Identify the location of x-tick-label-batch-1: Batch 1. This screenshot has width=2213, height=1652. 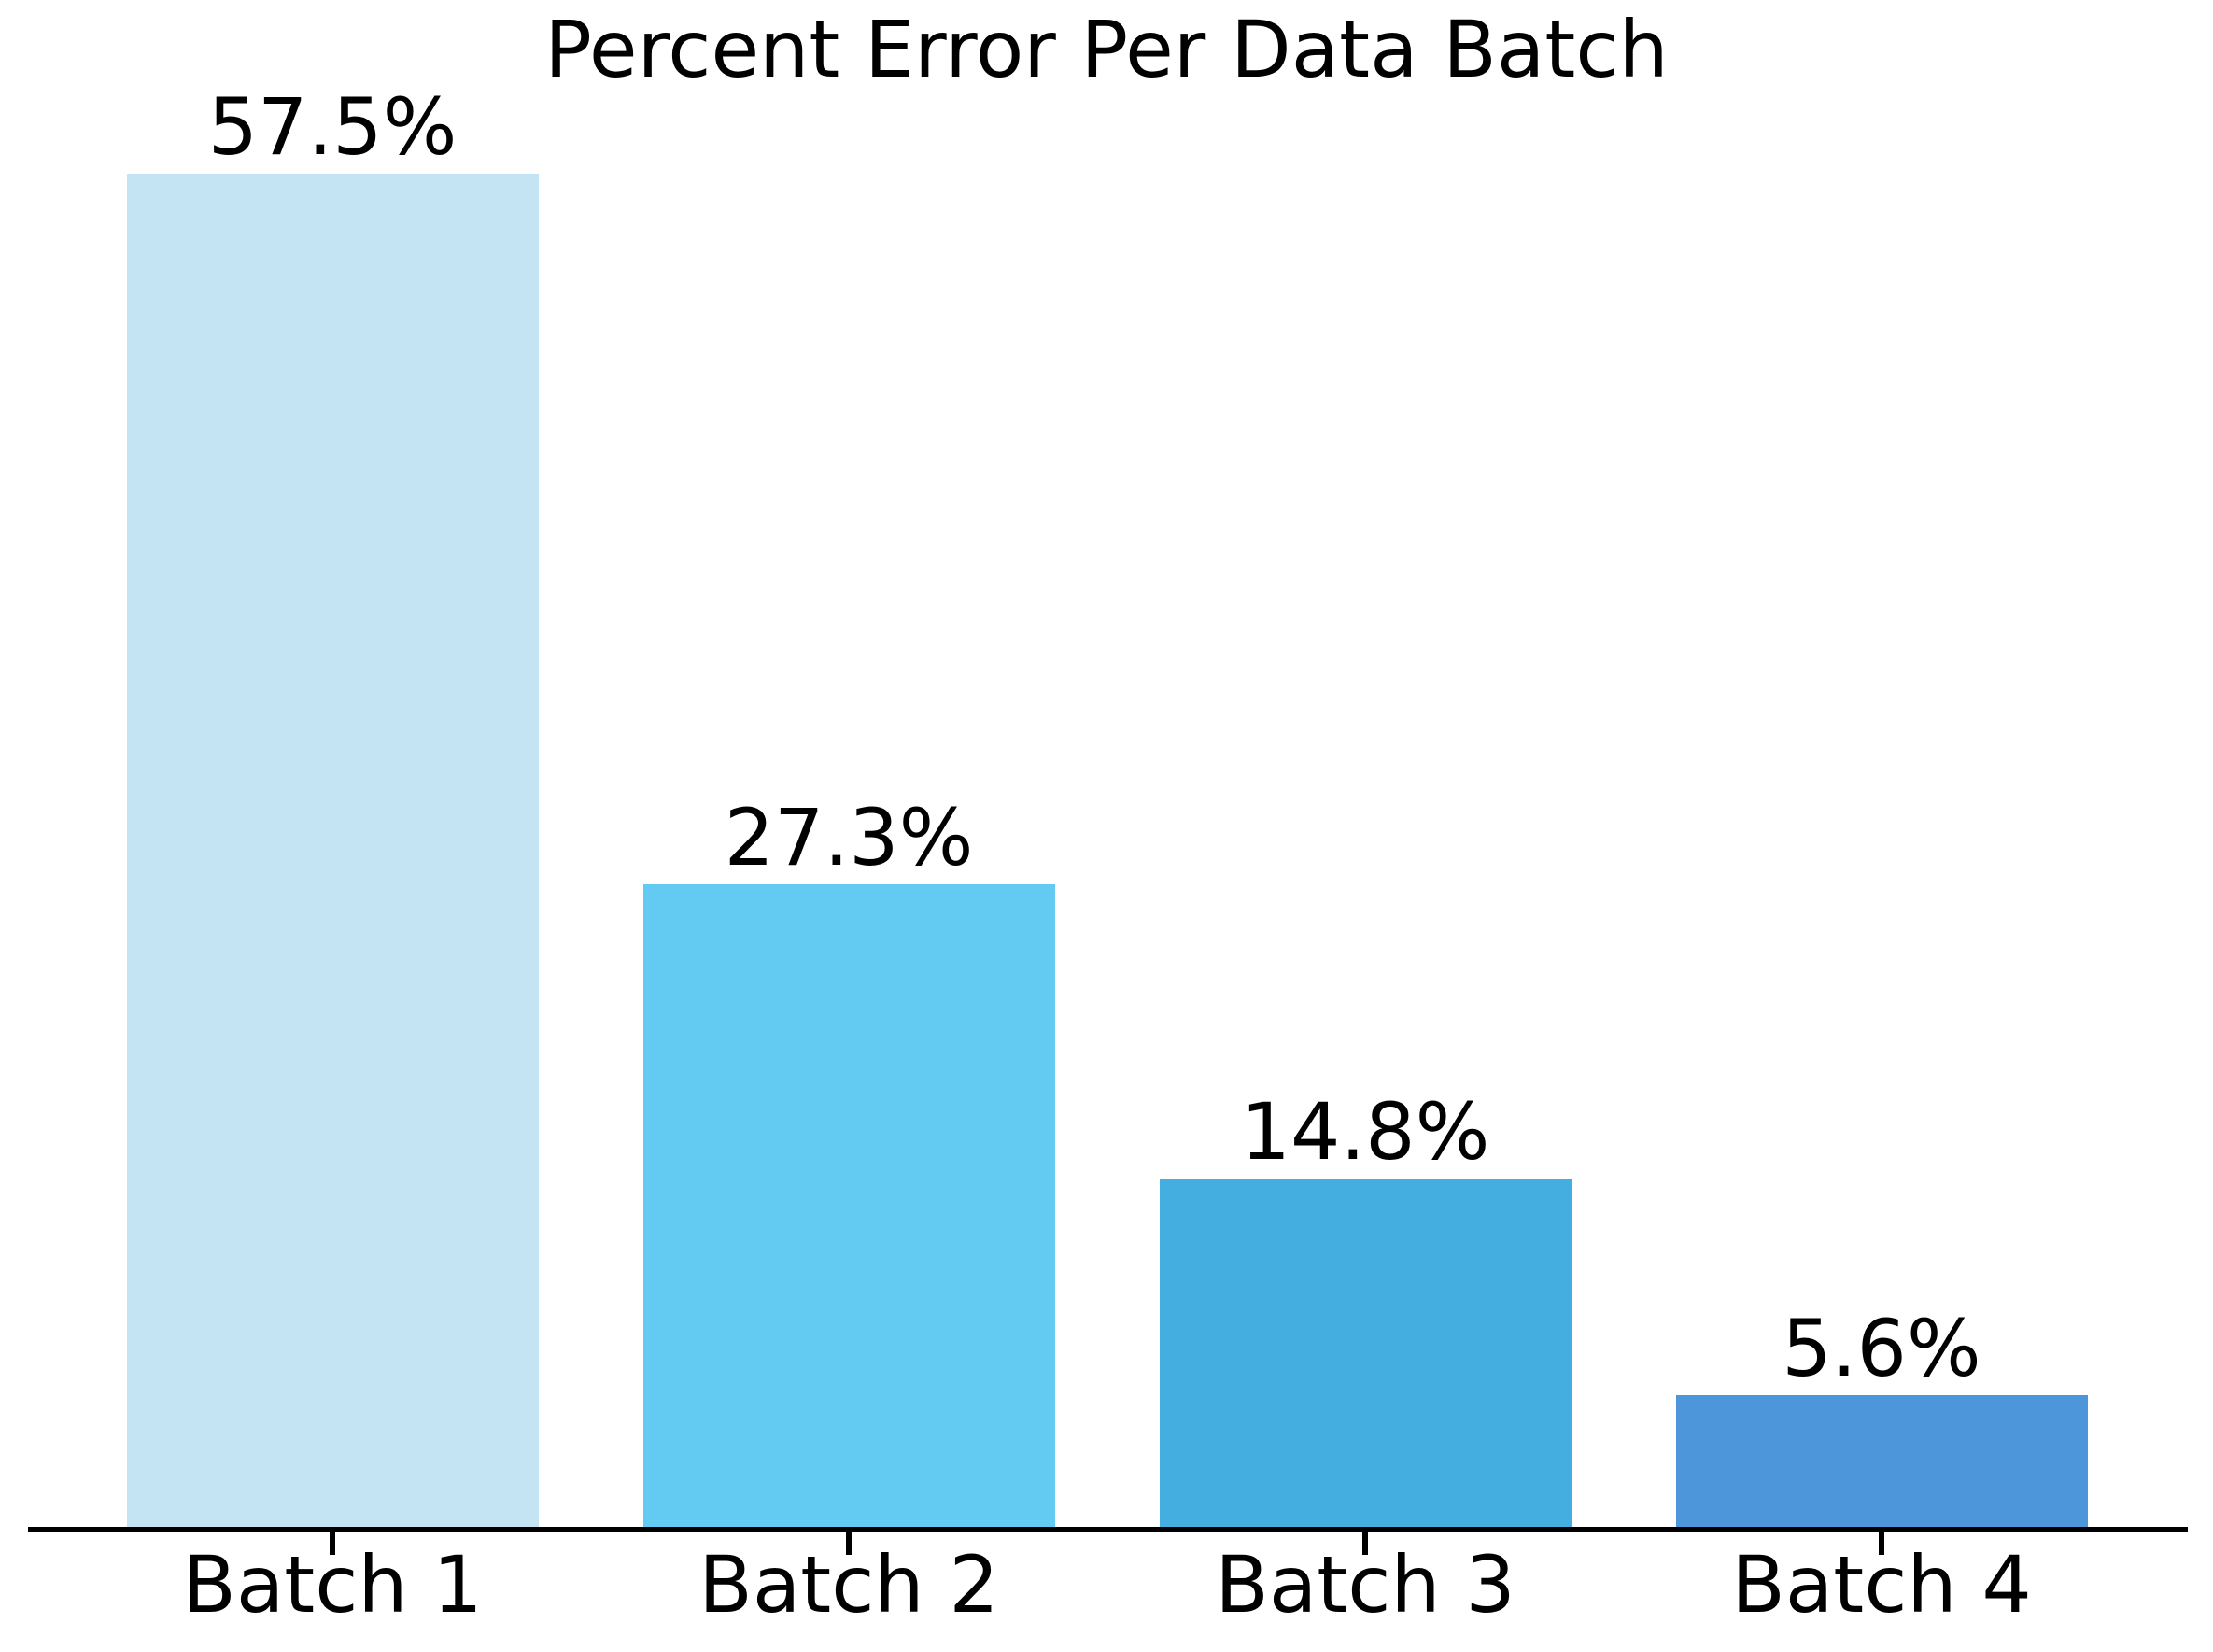
(333, 1585).